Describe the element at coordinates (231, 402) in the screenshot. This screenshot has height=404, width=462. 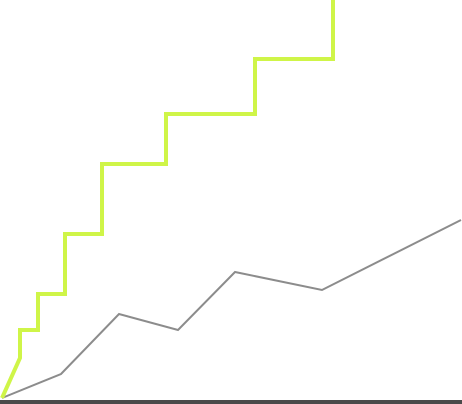
I see `x-axis-baseline` at that location.